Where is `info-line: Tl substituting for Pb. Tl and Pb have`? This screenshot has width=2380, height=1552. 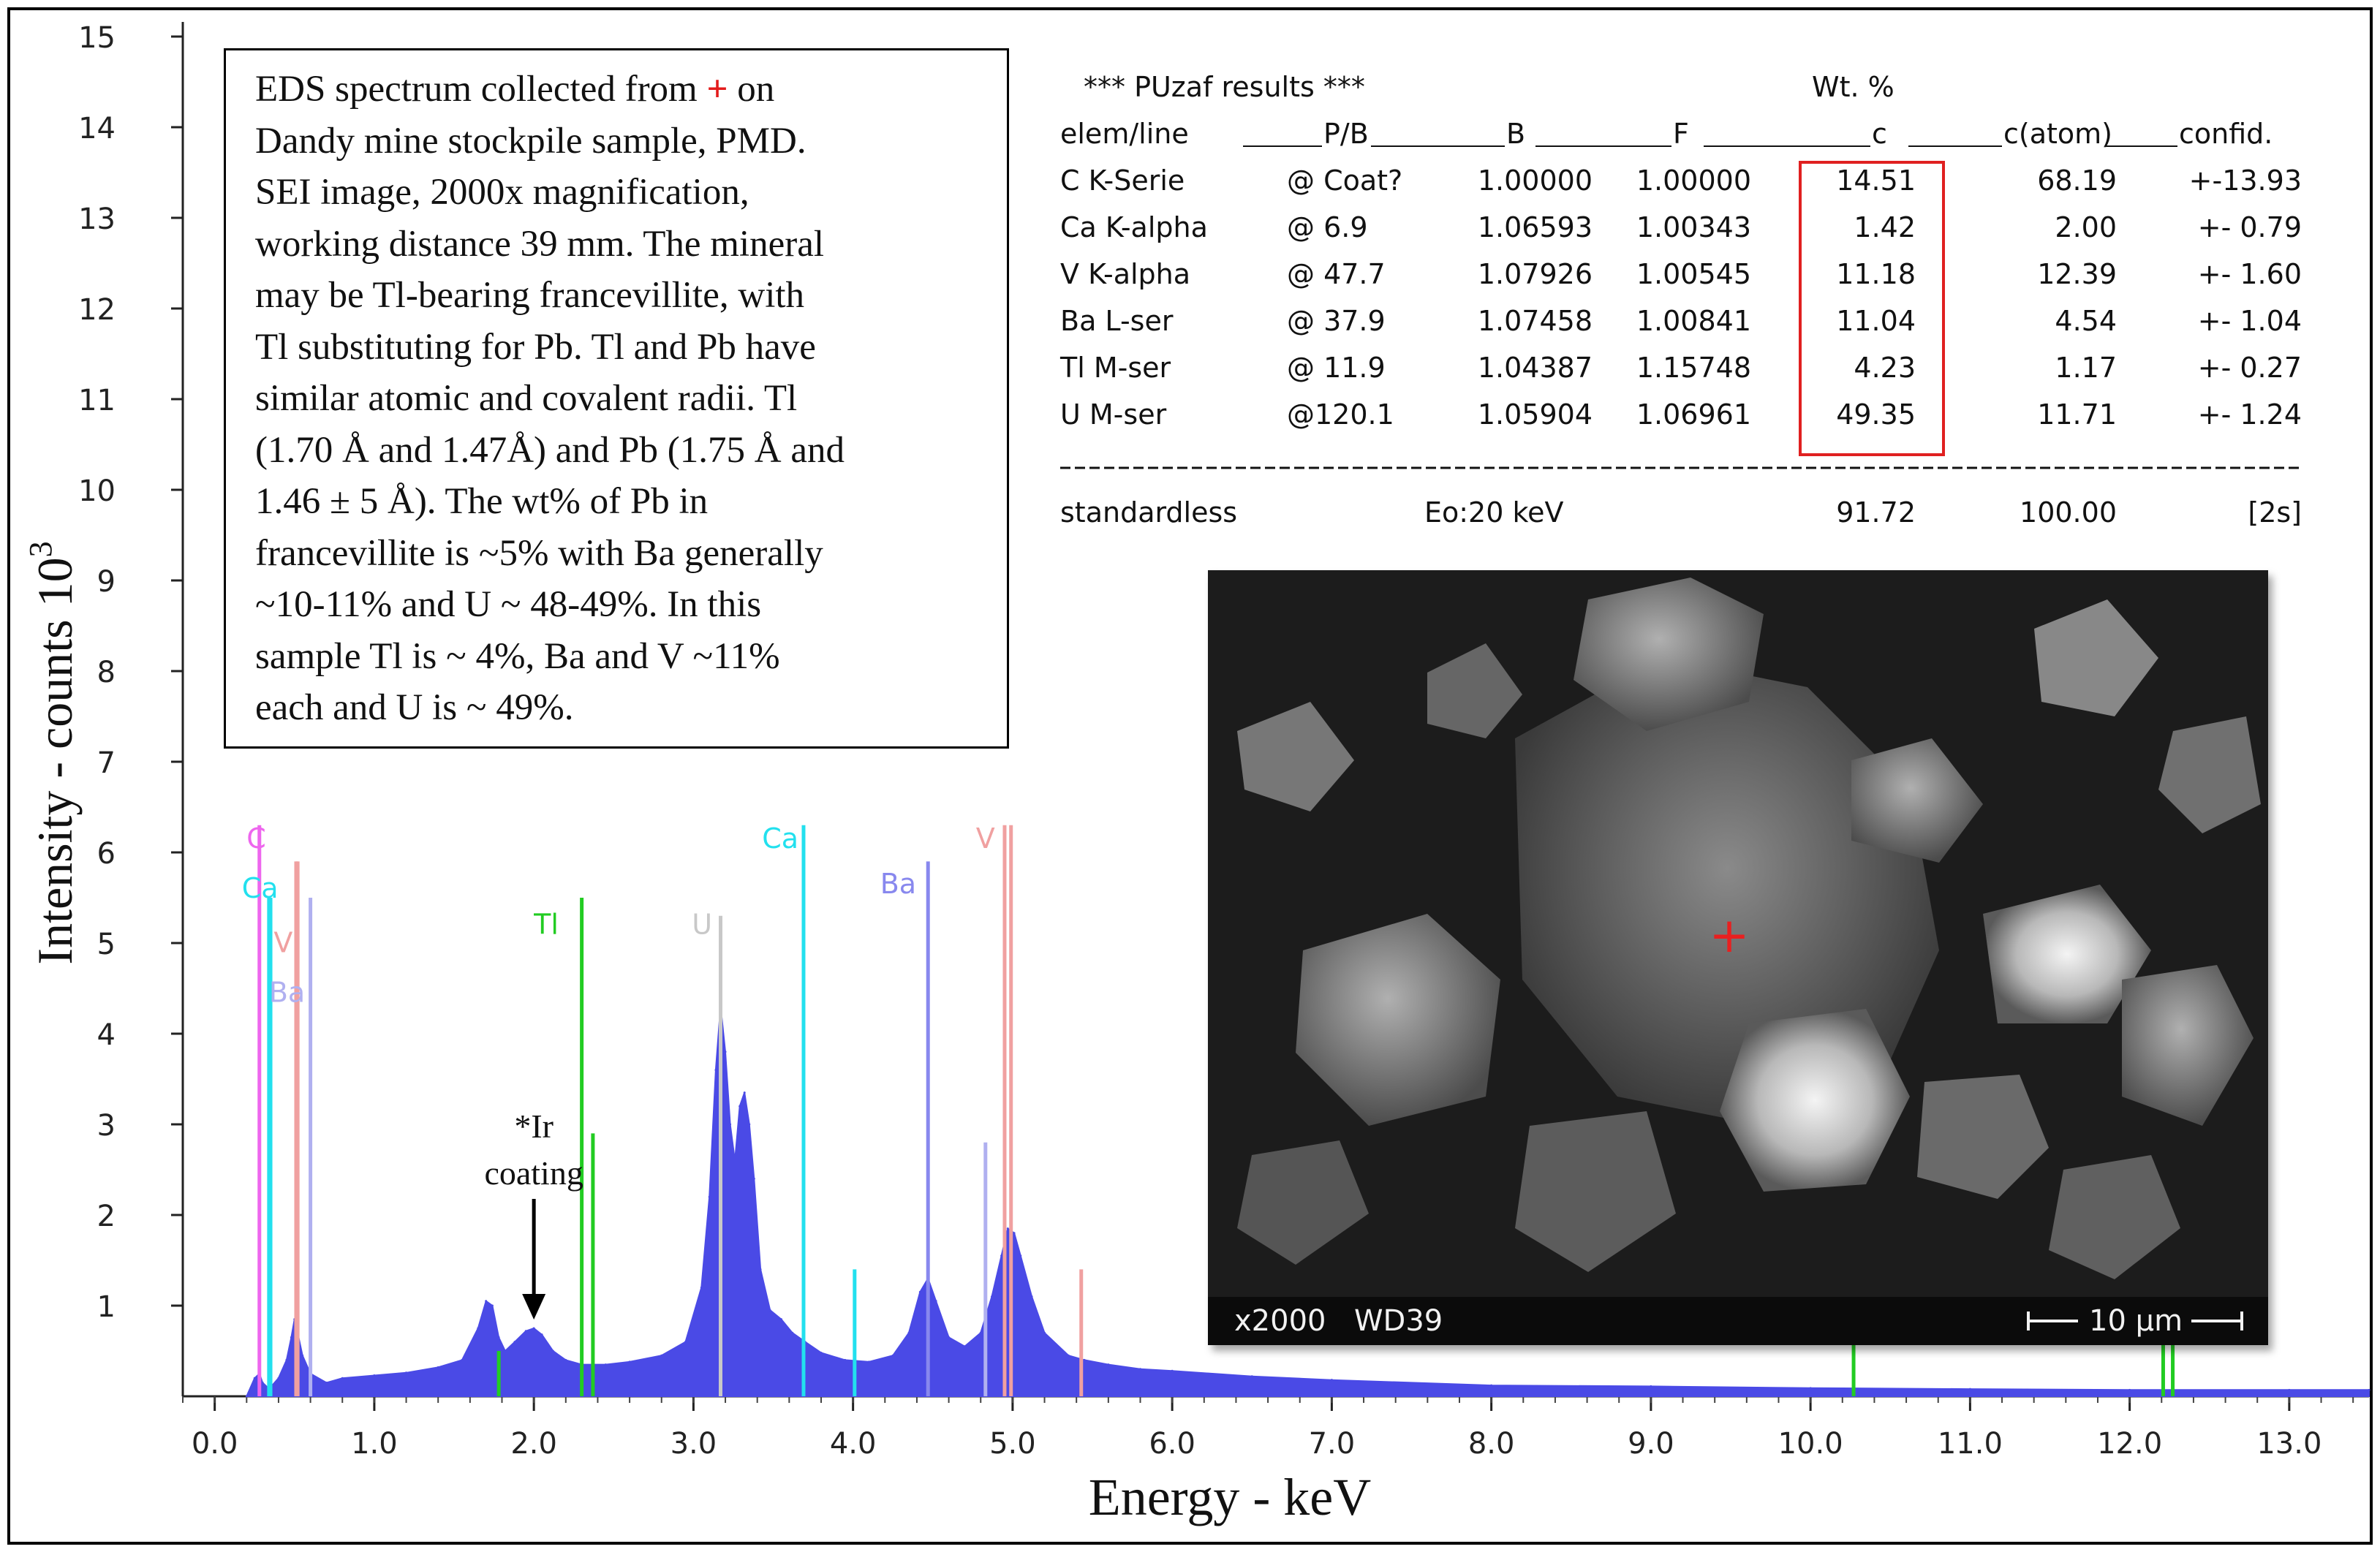 info-line: Tl substituting for Pb. Tl and Pb have is located at coordinates (535, 347).